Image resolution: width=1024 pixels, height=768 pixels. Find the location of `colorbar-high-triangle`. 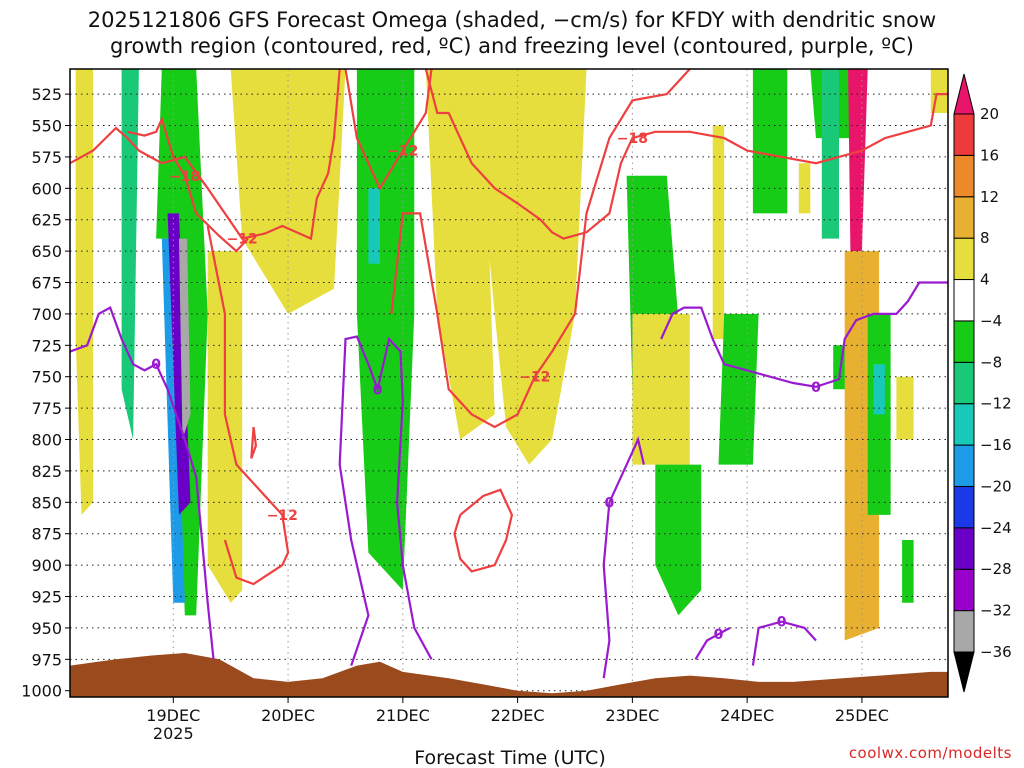

colorbar-high-triangle is located at coordinates (964, 94).